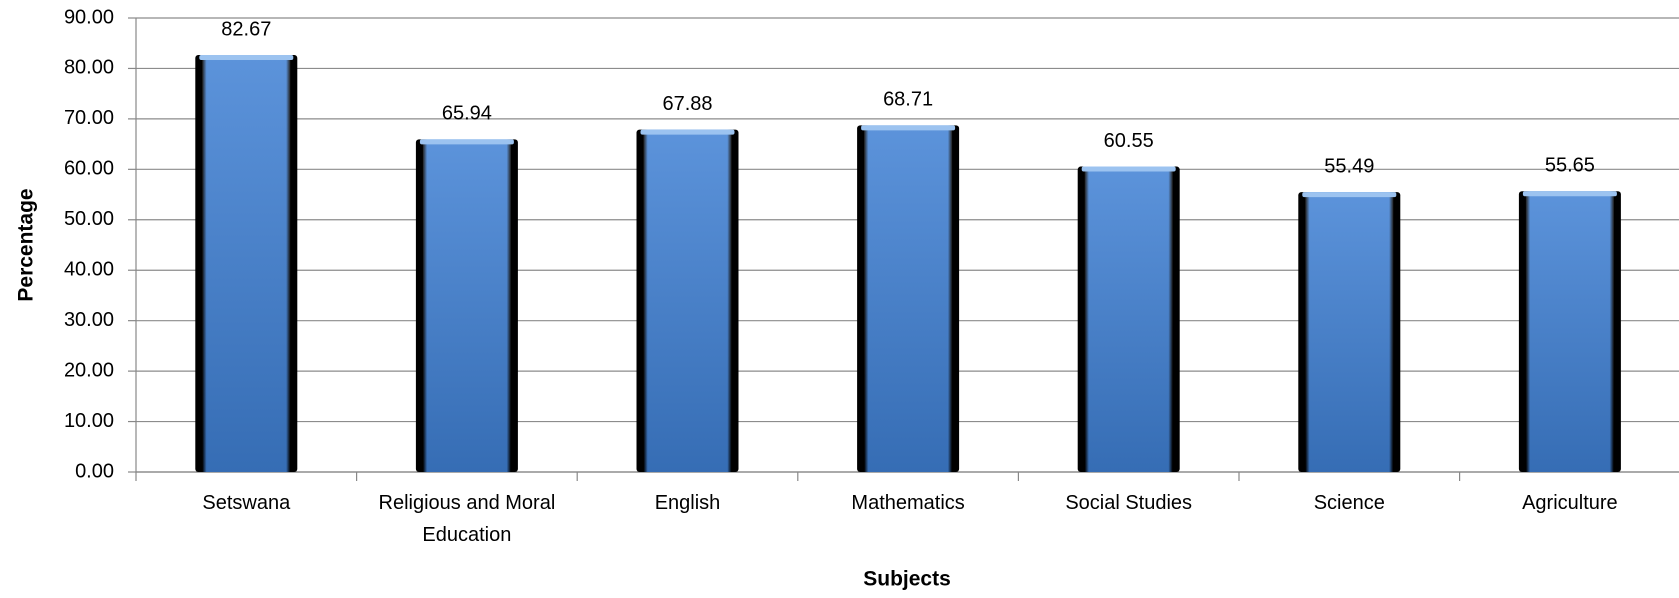 The width and height of the screenshot is (1679, 598). Describe the element at coordinates (26, 244) in the screenshot. I see `y-axis-title: Percentage` at that location.